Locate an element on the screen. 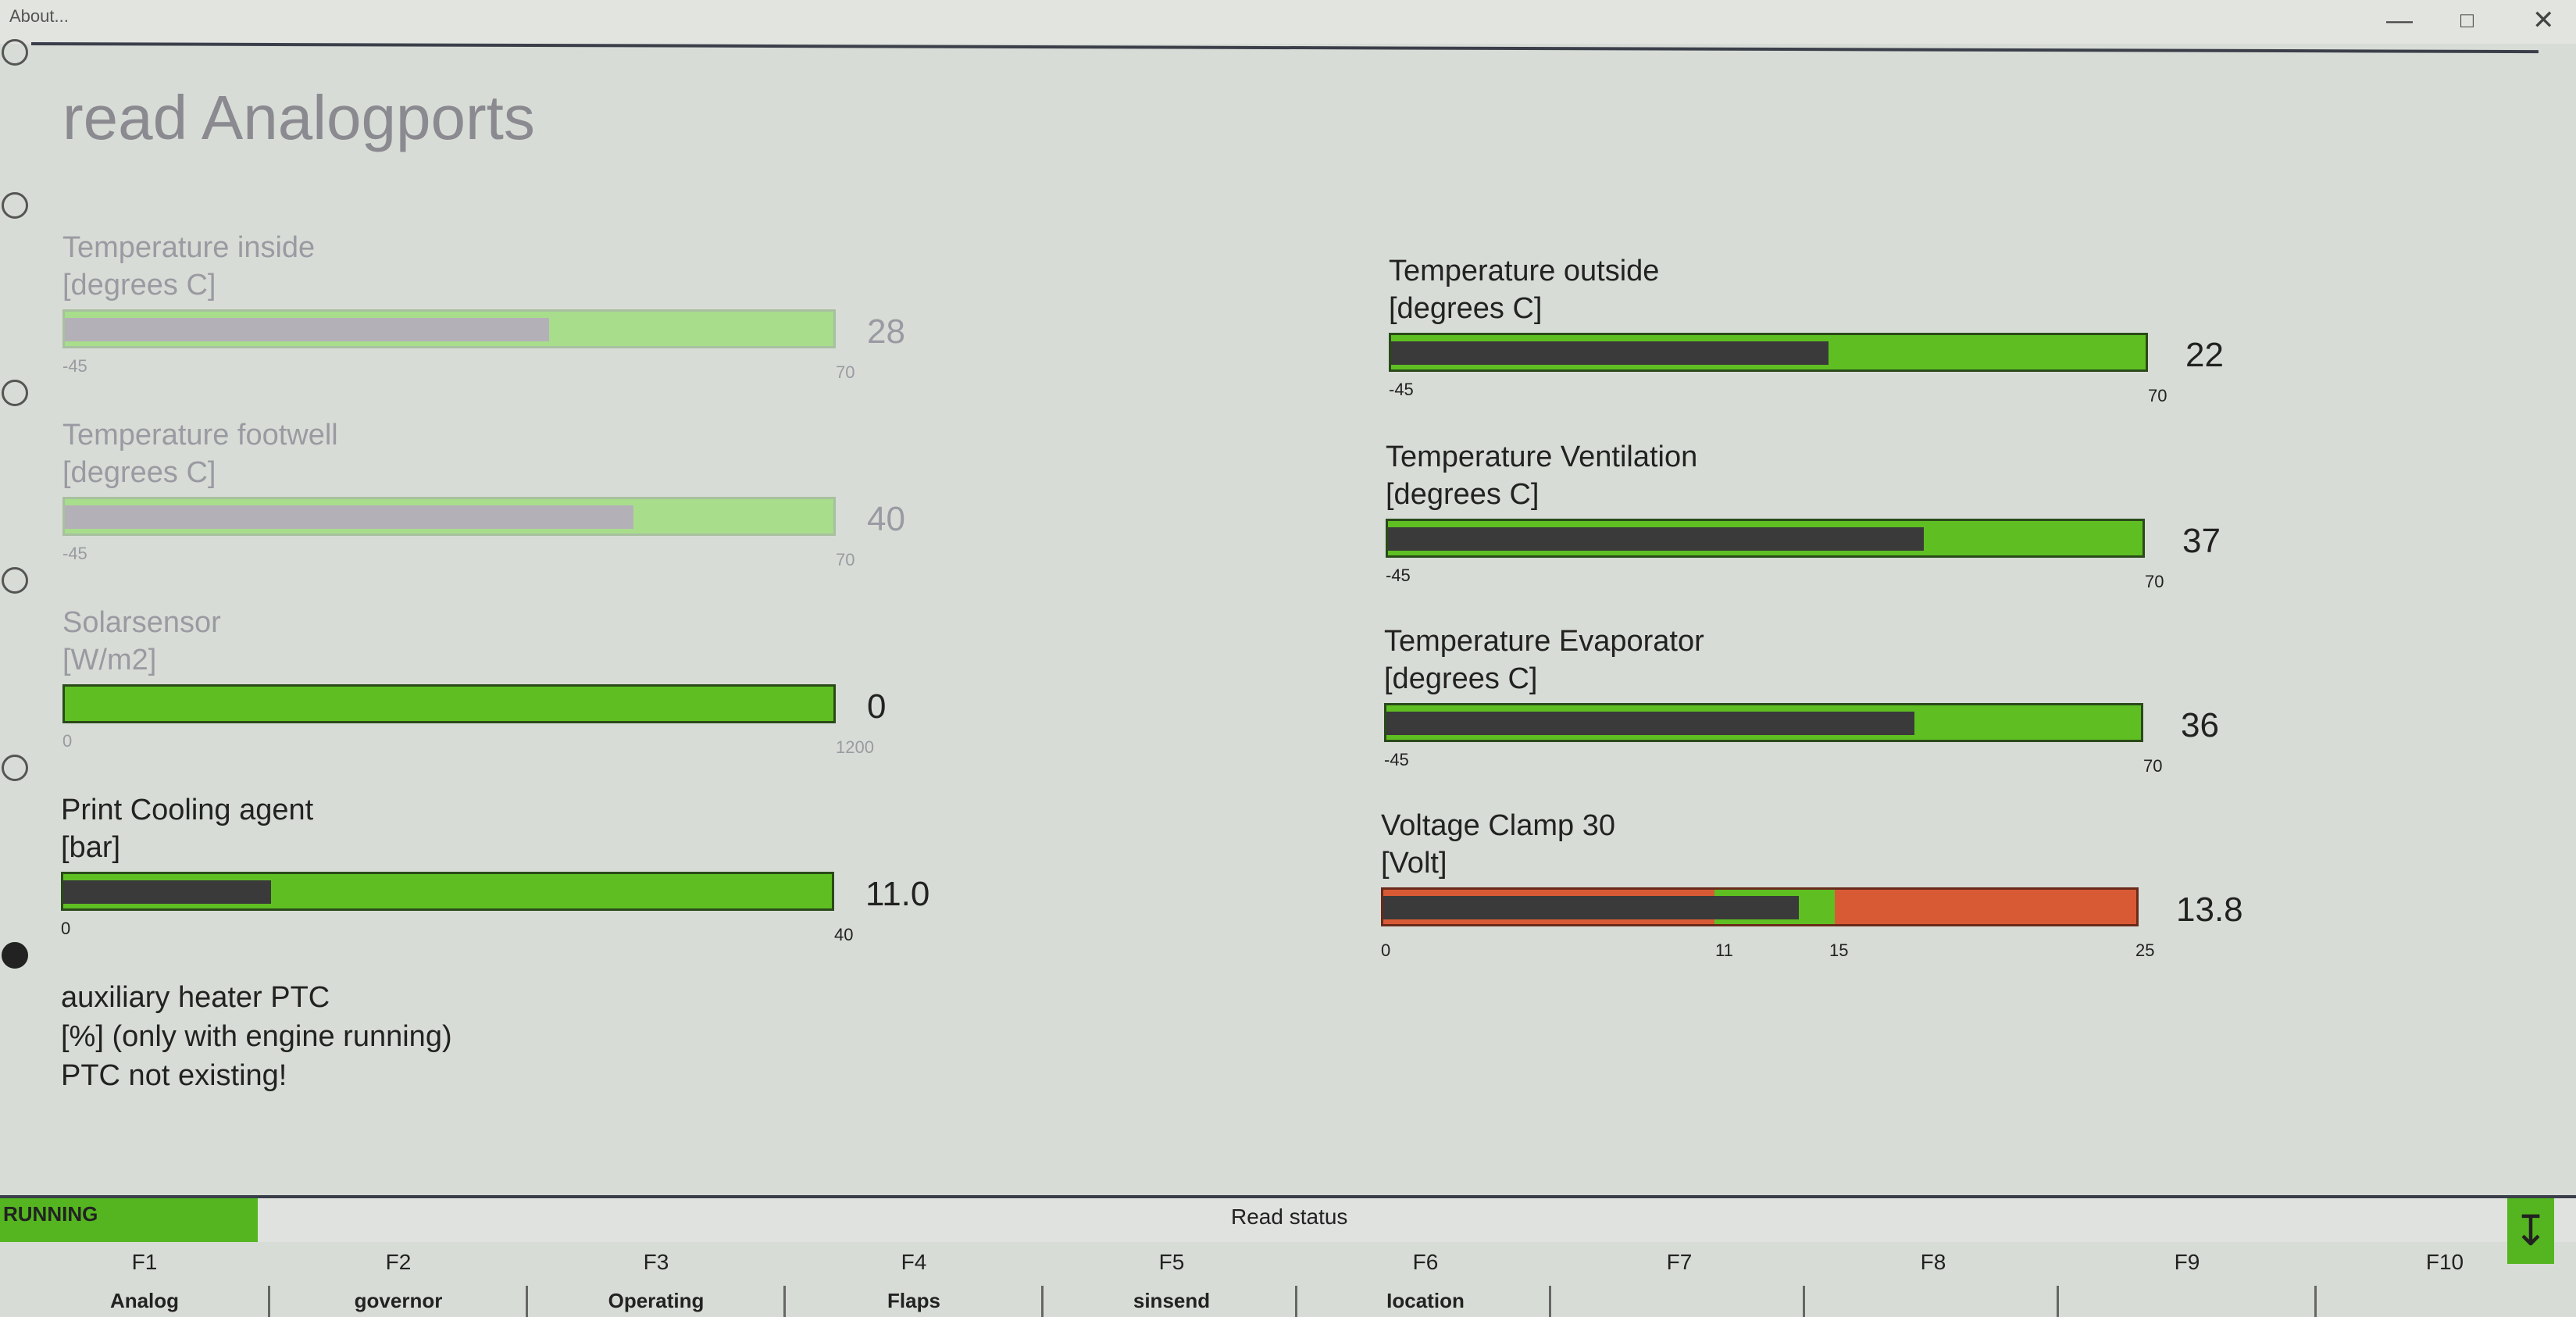  gauge-label: Temperature Evaporator is located at coordinates (1544, 641).